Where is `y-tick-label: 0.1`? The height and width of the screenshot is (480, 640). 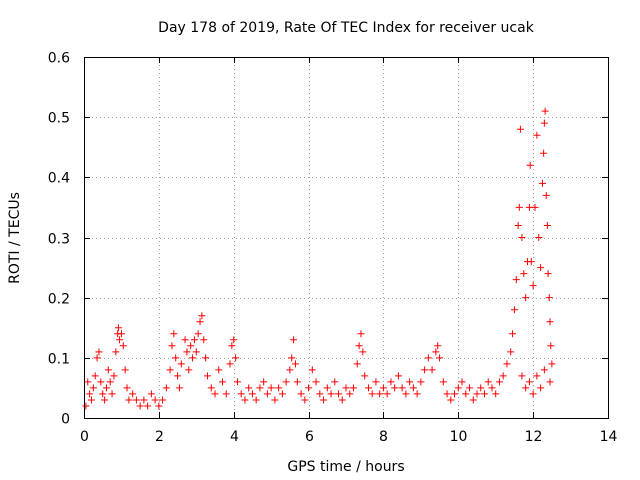
y-tick-label: 0.1 is located at coordinates (59, 360).